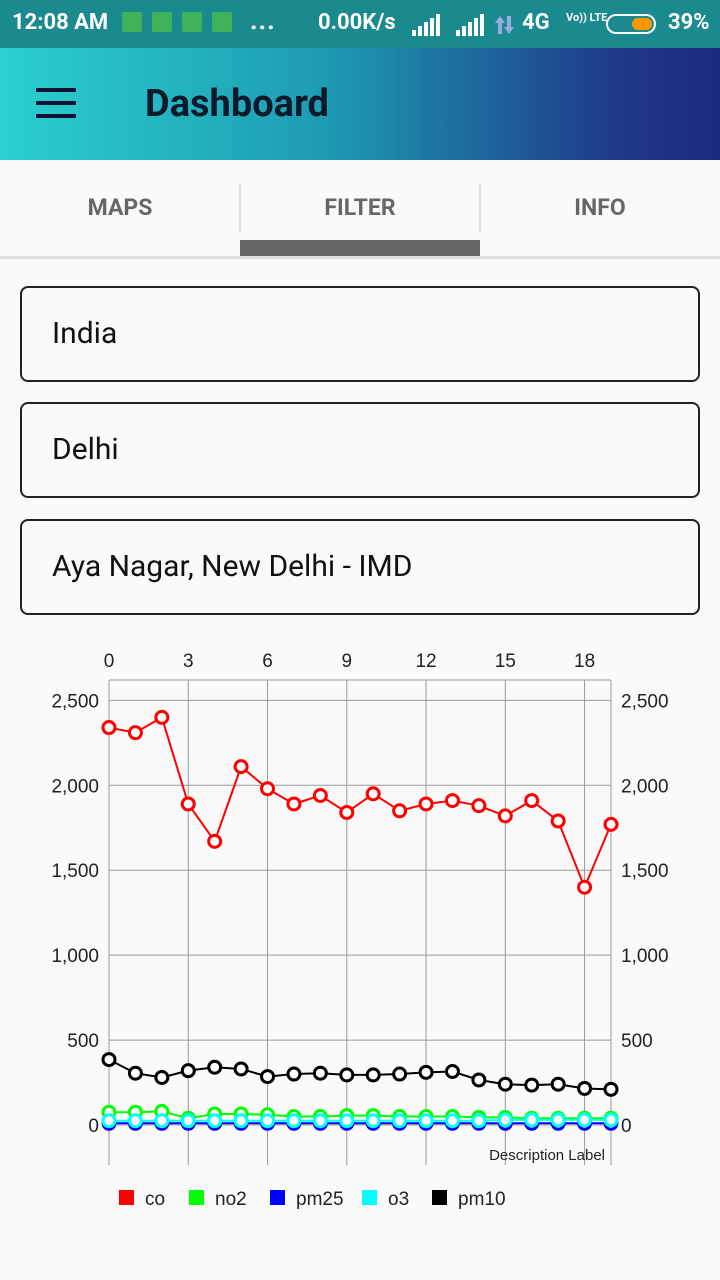 Image resolution: width=720 pixels, height=1280 pixels. Describe the element at coordinates (85, 333) in the screenshot. I see `country-value: India` at that location.